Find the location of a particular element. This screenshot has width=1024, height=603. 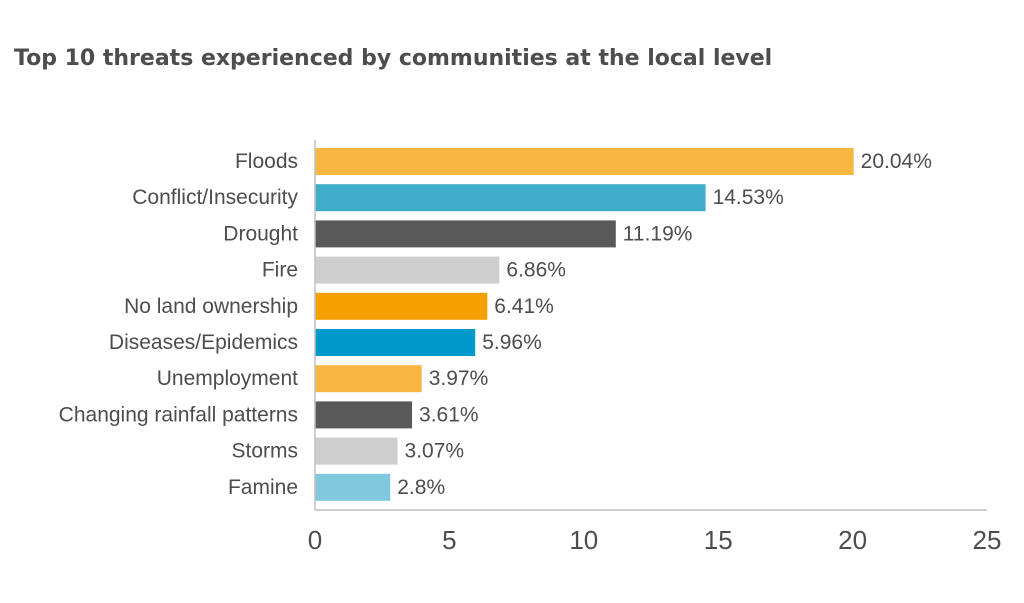

value-label-storms: 3.07% is located at coordinates (435, 451).